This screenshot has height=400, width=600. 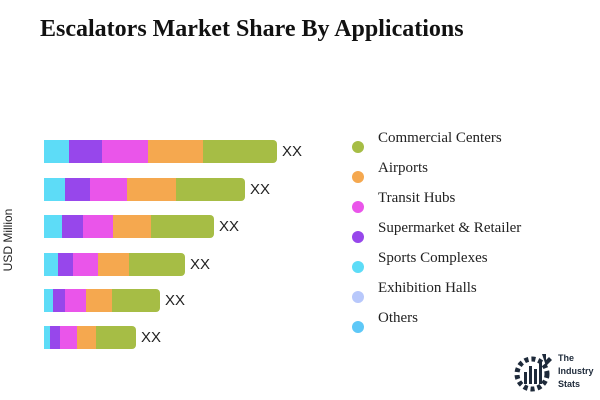 What do you see at coordinates (427, 288) in the screenshot?
I see `legend-label: Exhibition Halls` at bounding box center [427, 288].